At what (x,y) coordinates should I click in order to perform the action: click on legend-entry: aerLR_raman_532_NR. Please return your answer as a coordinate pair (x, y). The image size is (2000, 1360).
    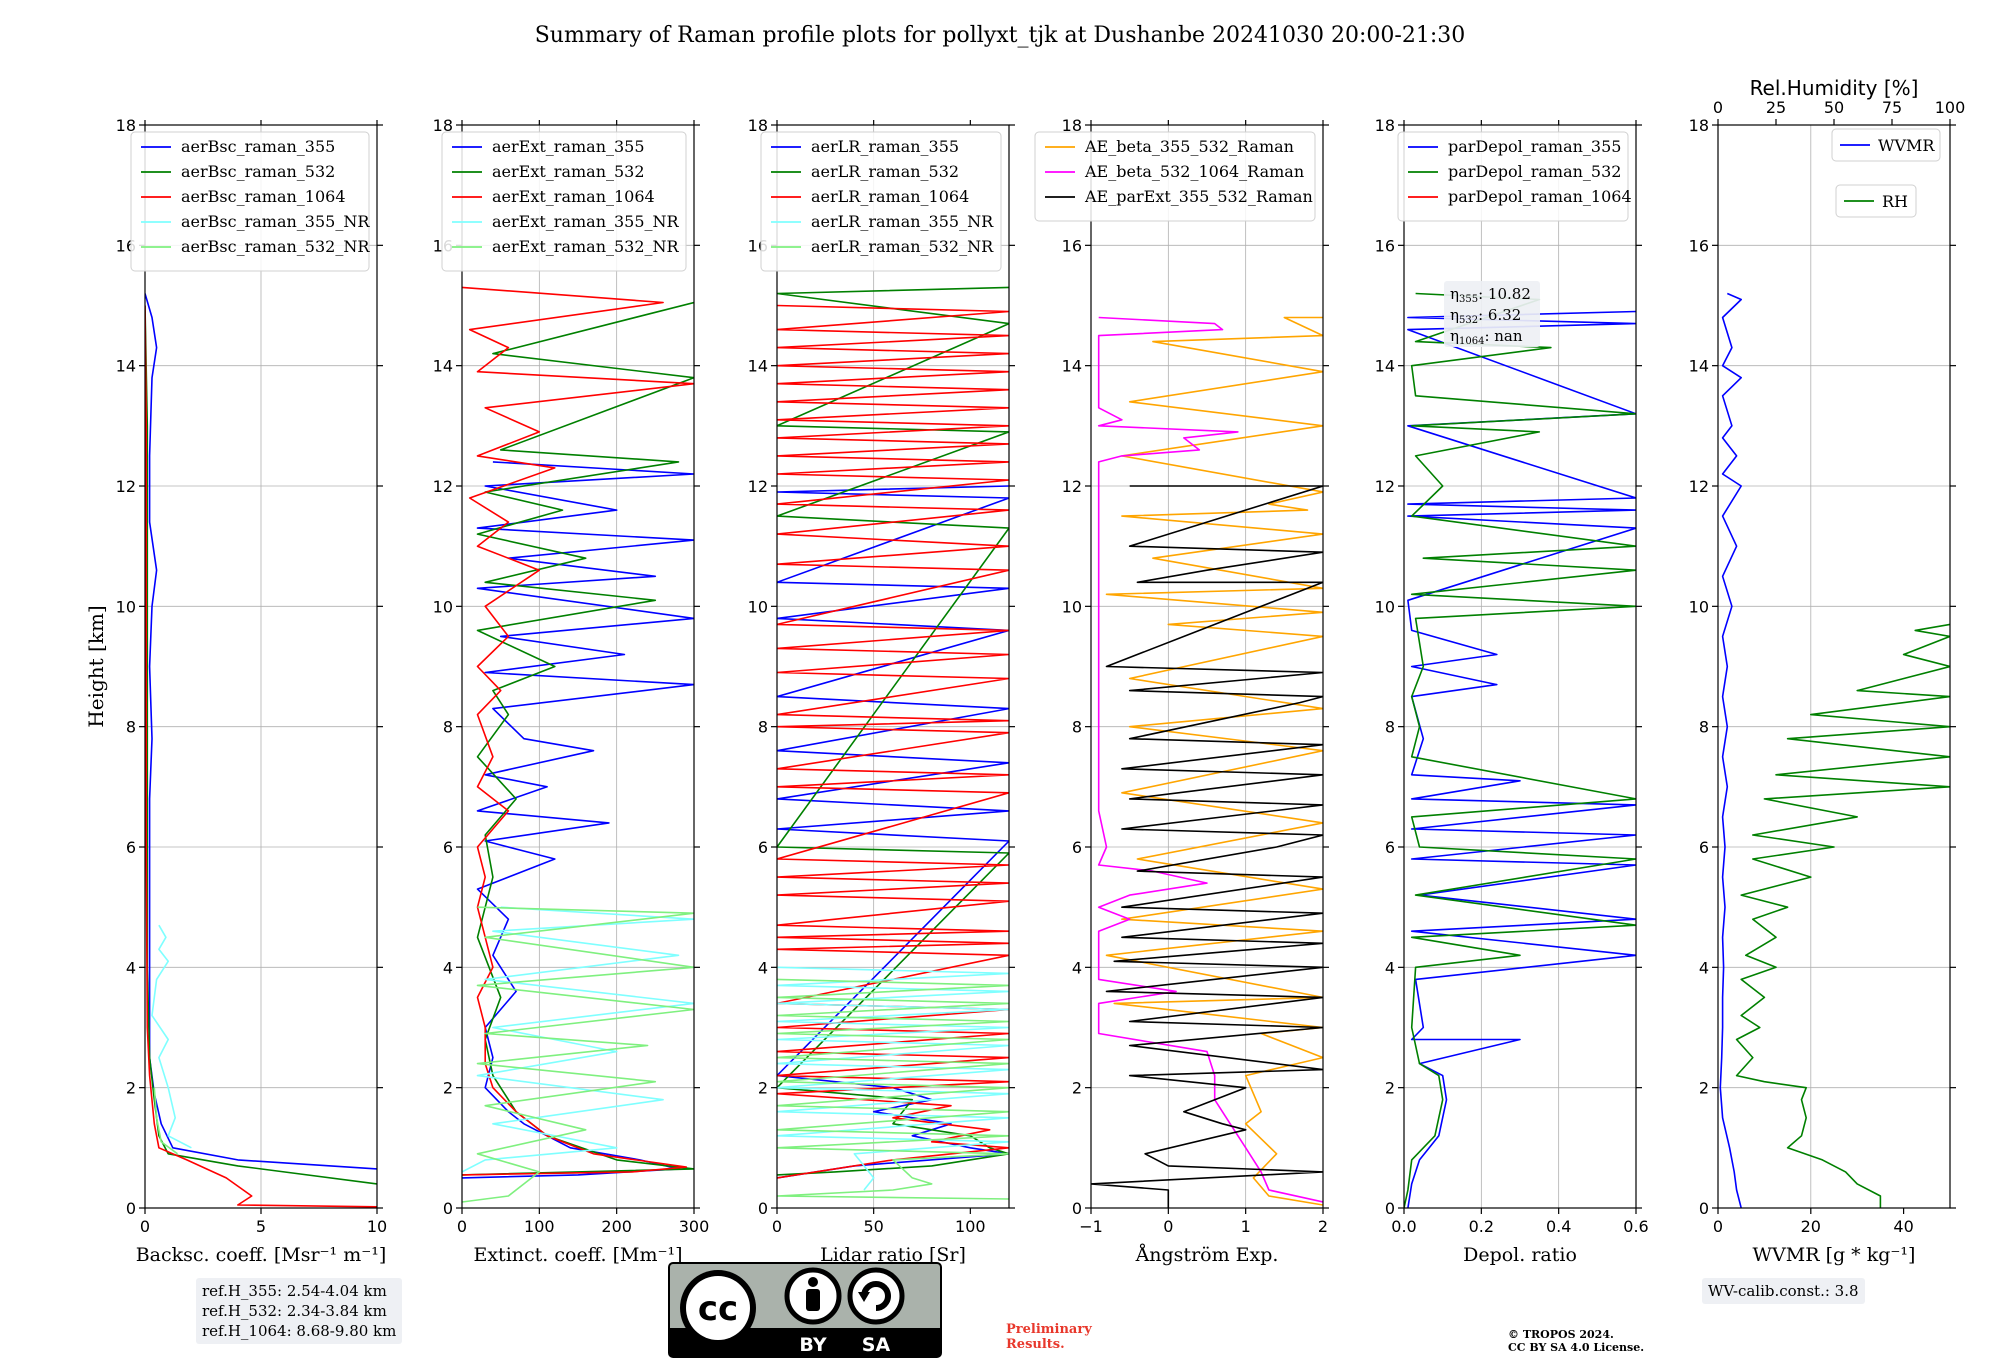
    Looking at the image, I should click on (902, 246).